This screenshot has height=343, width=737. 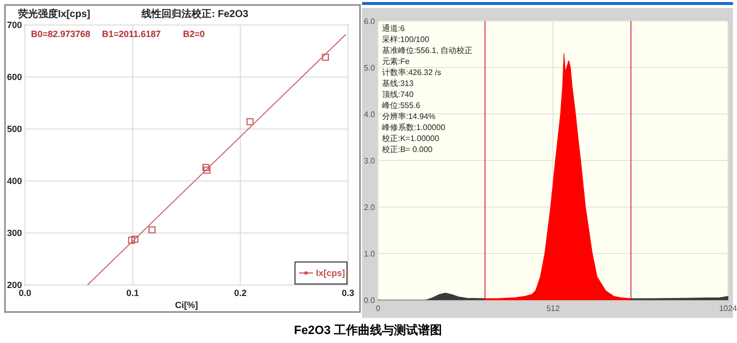 I want to click on annotation: 基线:313, so click(x=398, y=83).